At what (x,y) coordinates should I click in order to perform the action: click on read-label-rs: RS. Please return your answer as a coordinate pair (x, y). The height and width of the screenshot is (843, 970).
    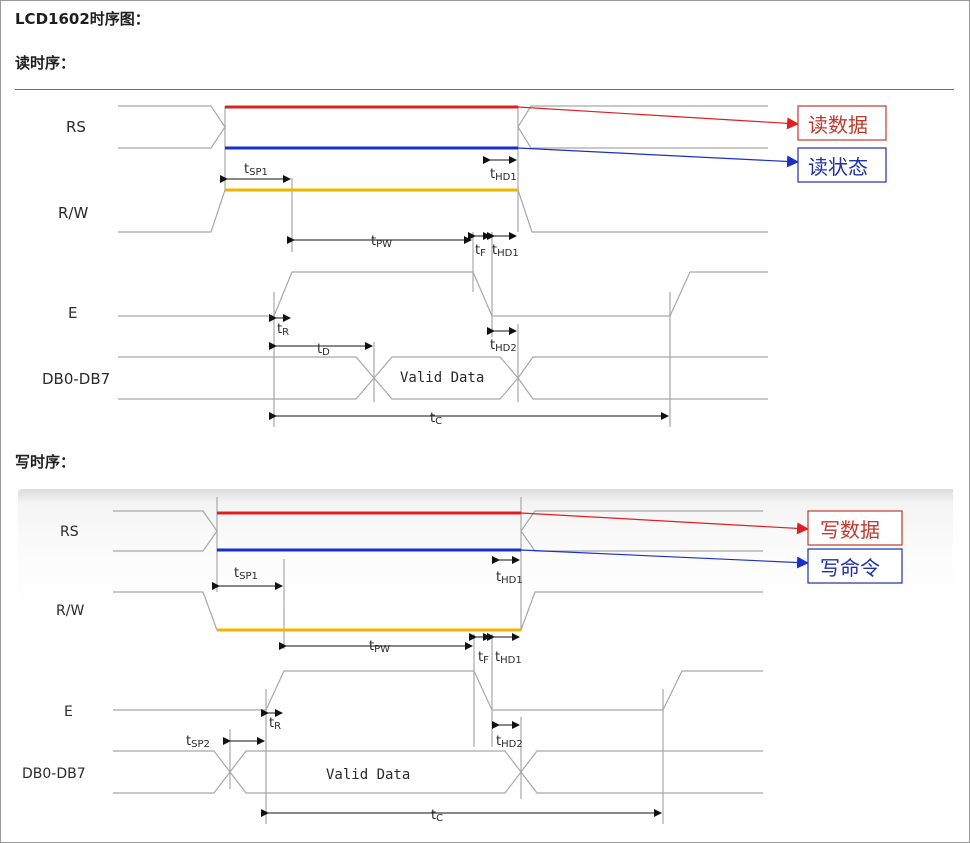
    Looking at the image, I should click on (76, 127).